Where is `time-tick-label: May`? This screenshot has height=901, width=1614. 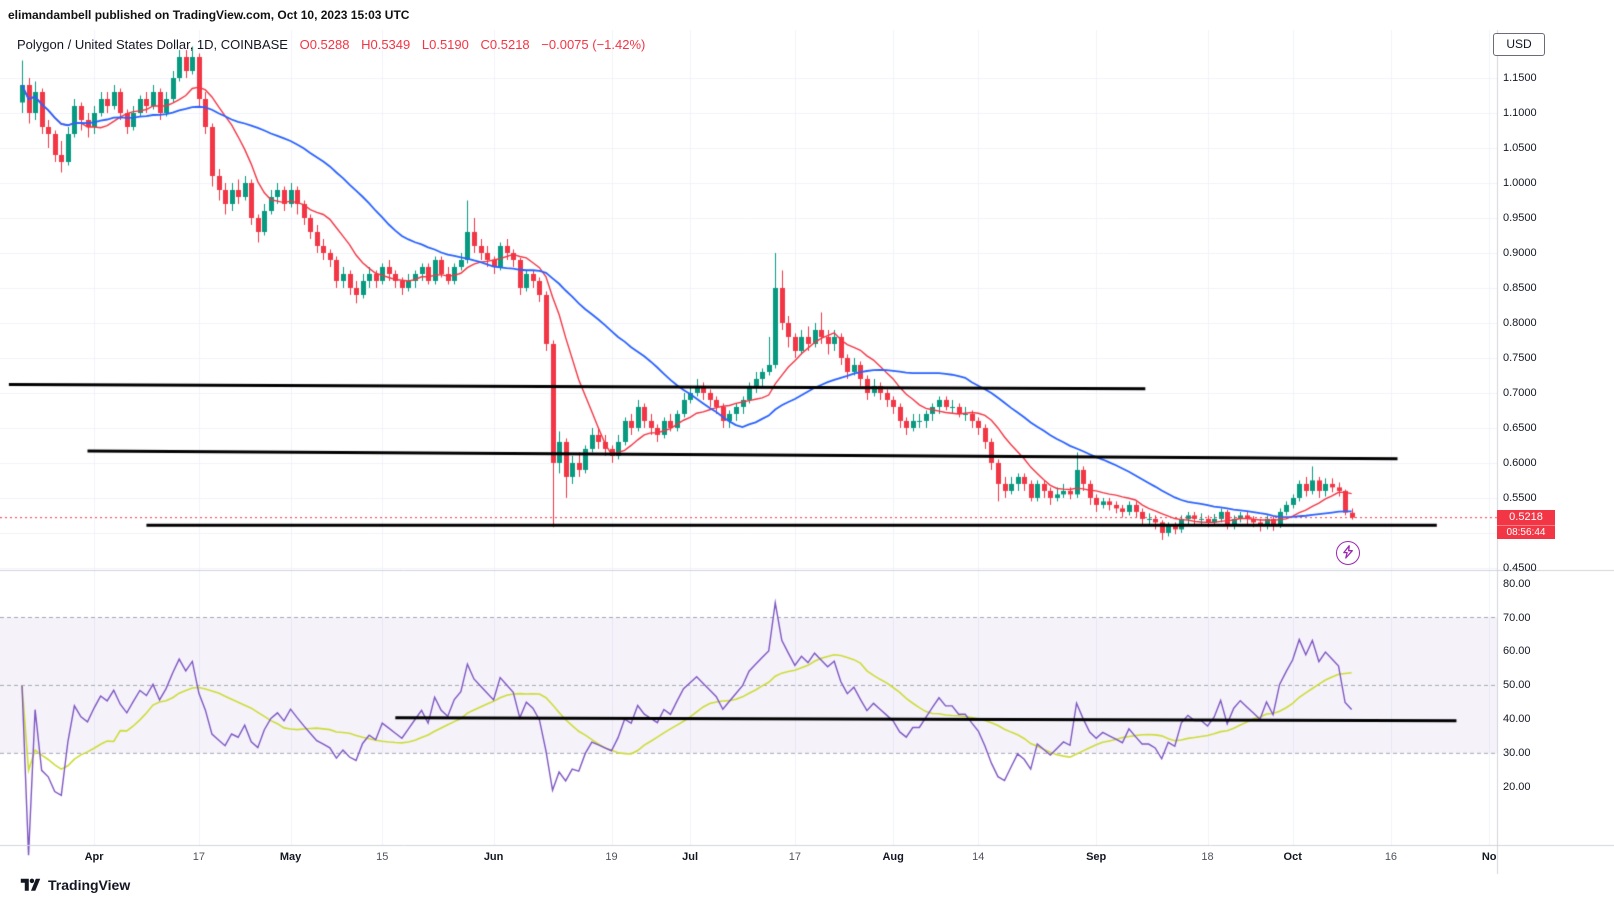
time-tick-label: May is located at coordinates (290, 857).